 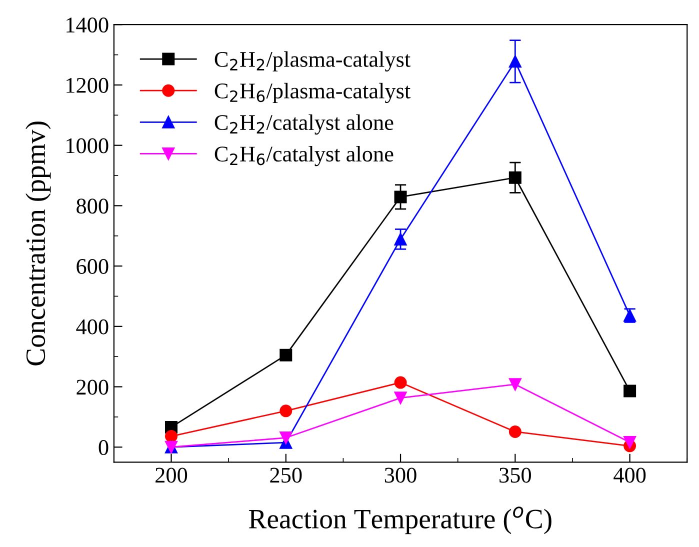 What do you see at coordinates (87, 25) in the screenshot?
I see `y-tick-label: 1400` at bounding box center [87, 25].